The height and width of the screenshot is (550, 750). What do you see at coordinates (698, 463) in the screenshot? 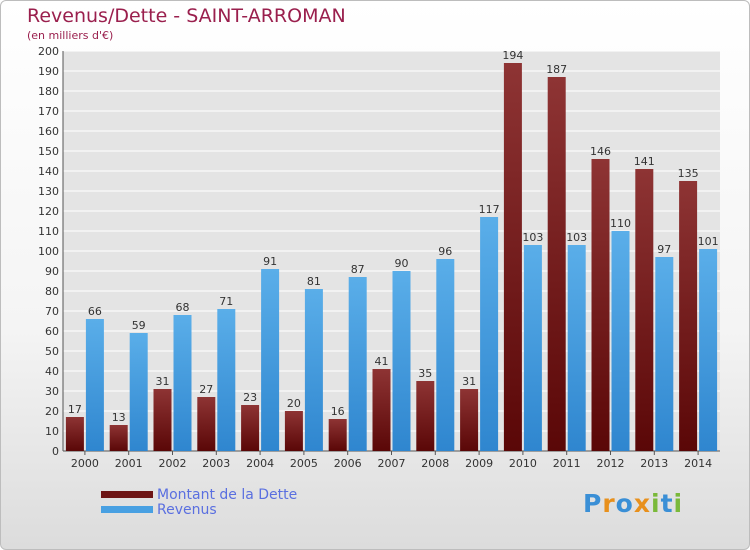
I see `x-tick-label: 2014` at bounding box center [698, 463].